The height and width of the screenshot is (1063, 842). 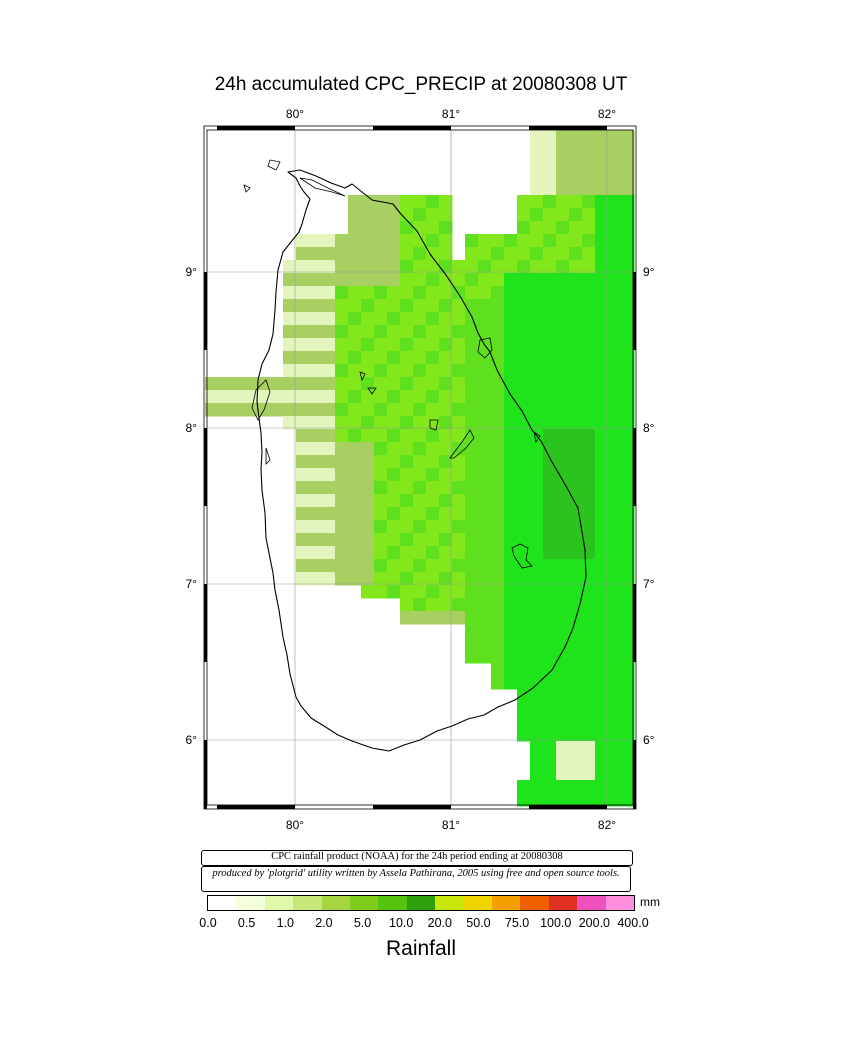 What do you see at coordinates (208, 923) in the screenshot?
I see `legend-label: 0.0` at bounding box center [208, 923].